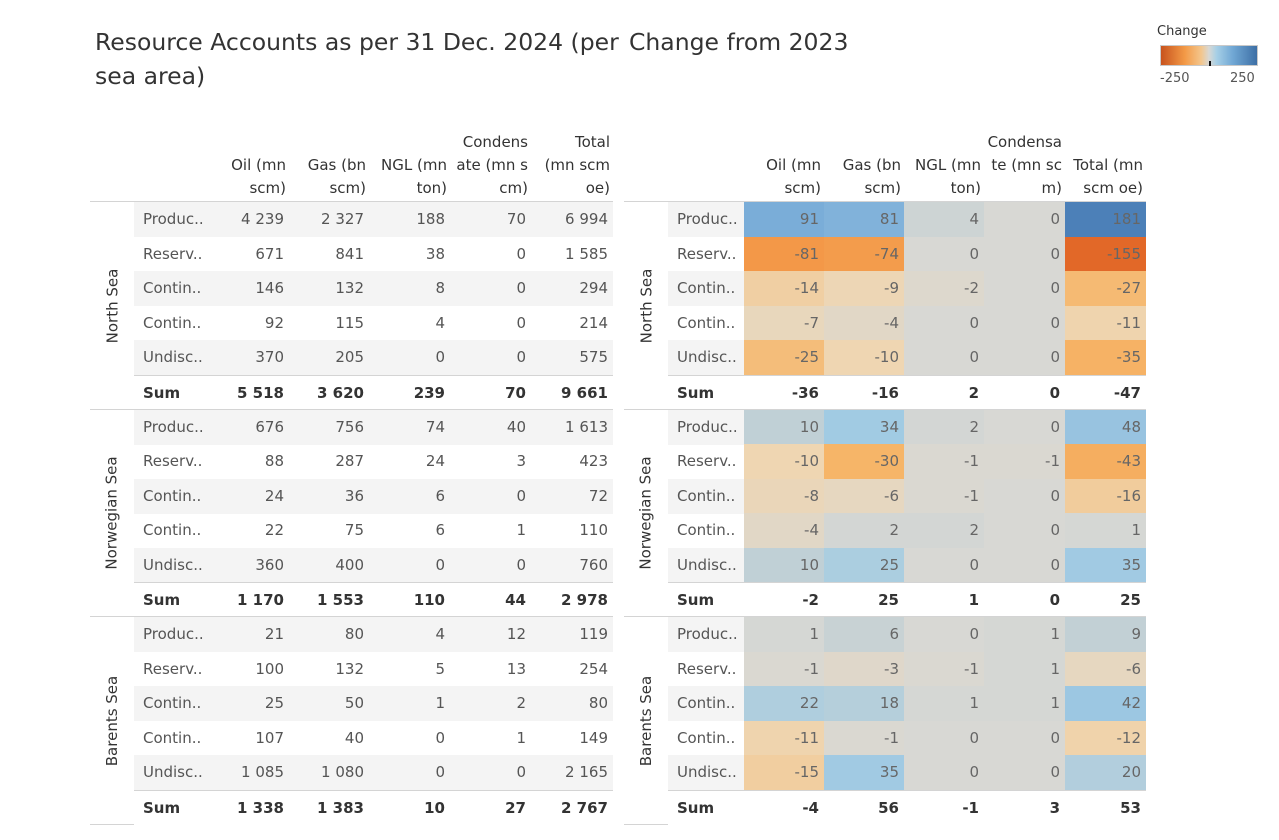  Describe the element at coordinates (269, 737) in the screenshot. I see `value-cell-oil-mn-scm: 107` at that location.